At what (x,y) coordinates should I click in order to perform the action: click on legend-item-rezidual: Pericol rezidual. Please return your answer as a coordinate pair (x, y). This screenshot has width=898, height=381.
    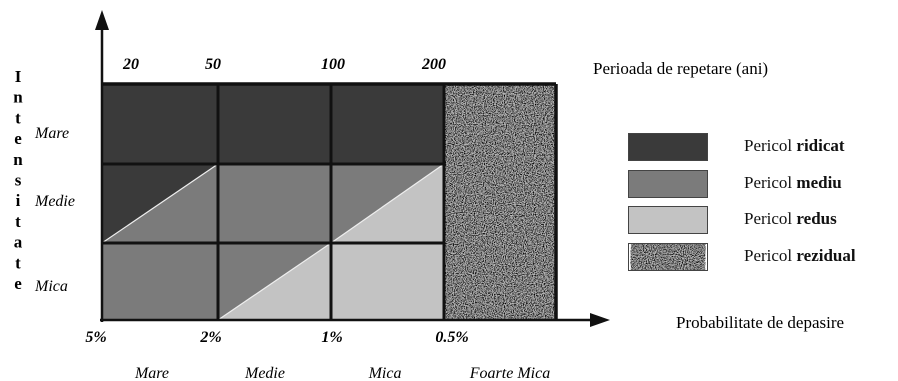
    Looking at the image, I should click on (763, 257).